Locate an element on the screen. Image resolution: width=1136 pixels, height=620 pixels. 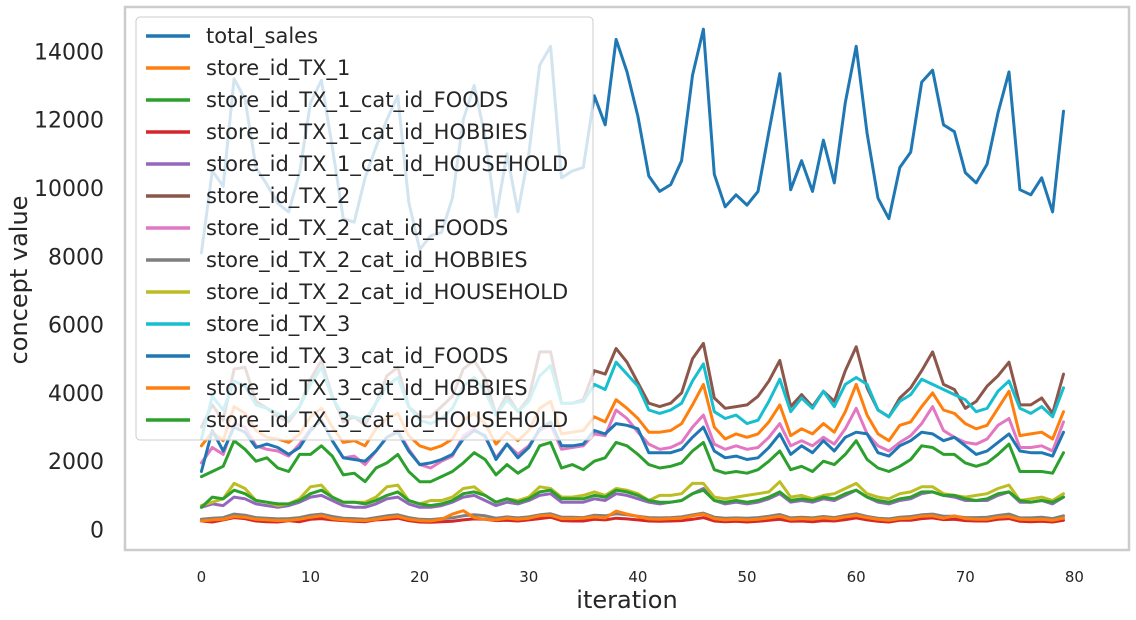
y-tick-label: 14000 is located at coordinates (69, 52).